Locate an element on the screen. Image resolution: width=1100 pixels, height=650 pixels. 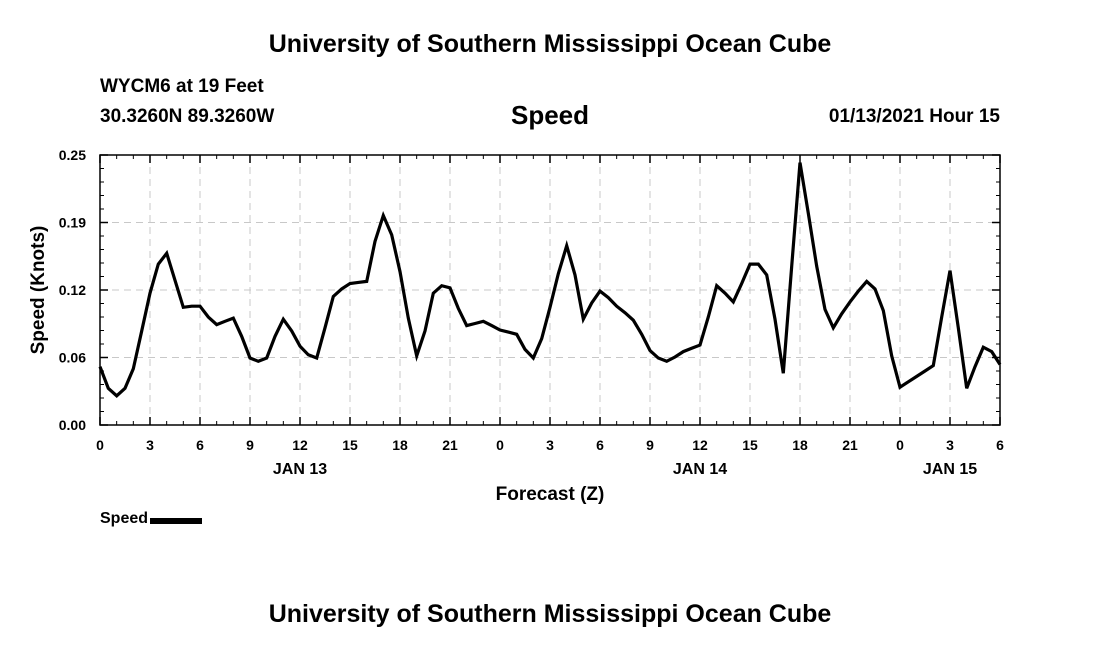
day-labels: JAN 13 JAN 14 JAN 15 is located at coordinates (625, 469).